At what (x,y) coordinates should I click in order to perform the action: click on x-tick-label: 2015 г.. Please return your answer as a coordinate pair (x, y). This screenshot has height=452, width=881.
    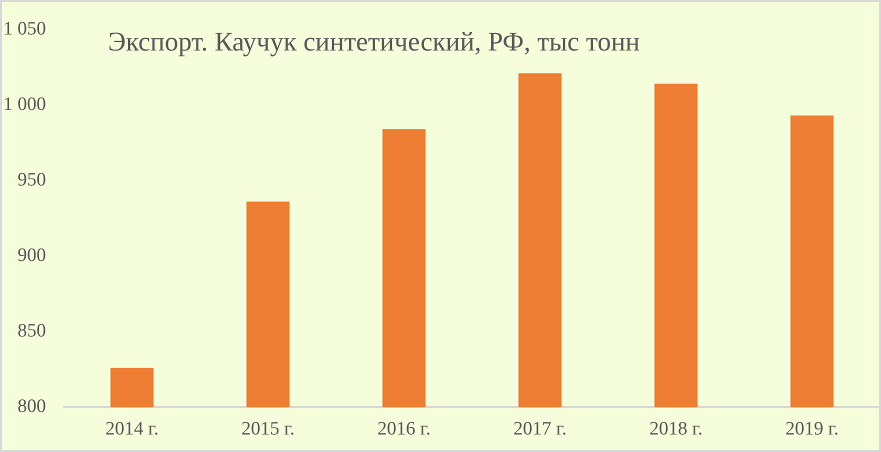
    Looking at the image, I should click on (268, 429).